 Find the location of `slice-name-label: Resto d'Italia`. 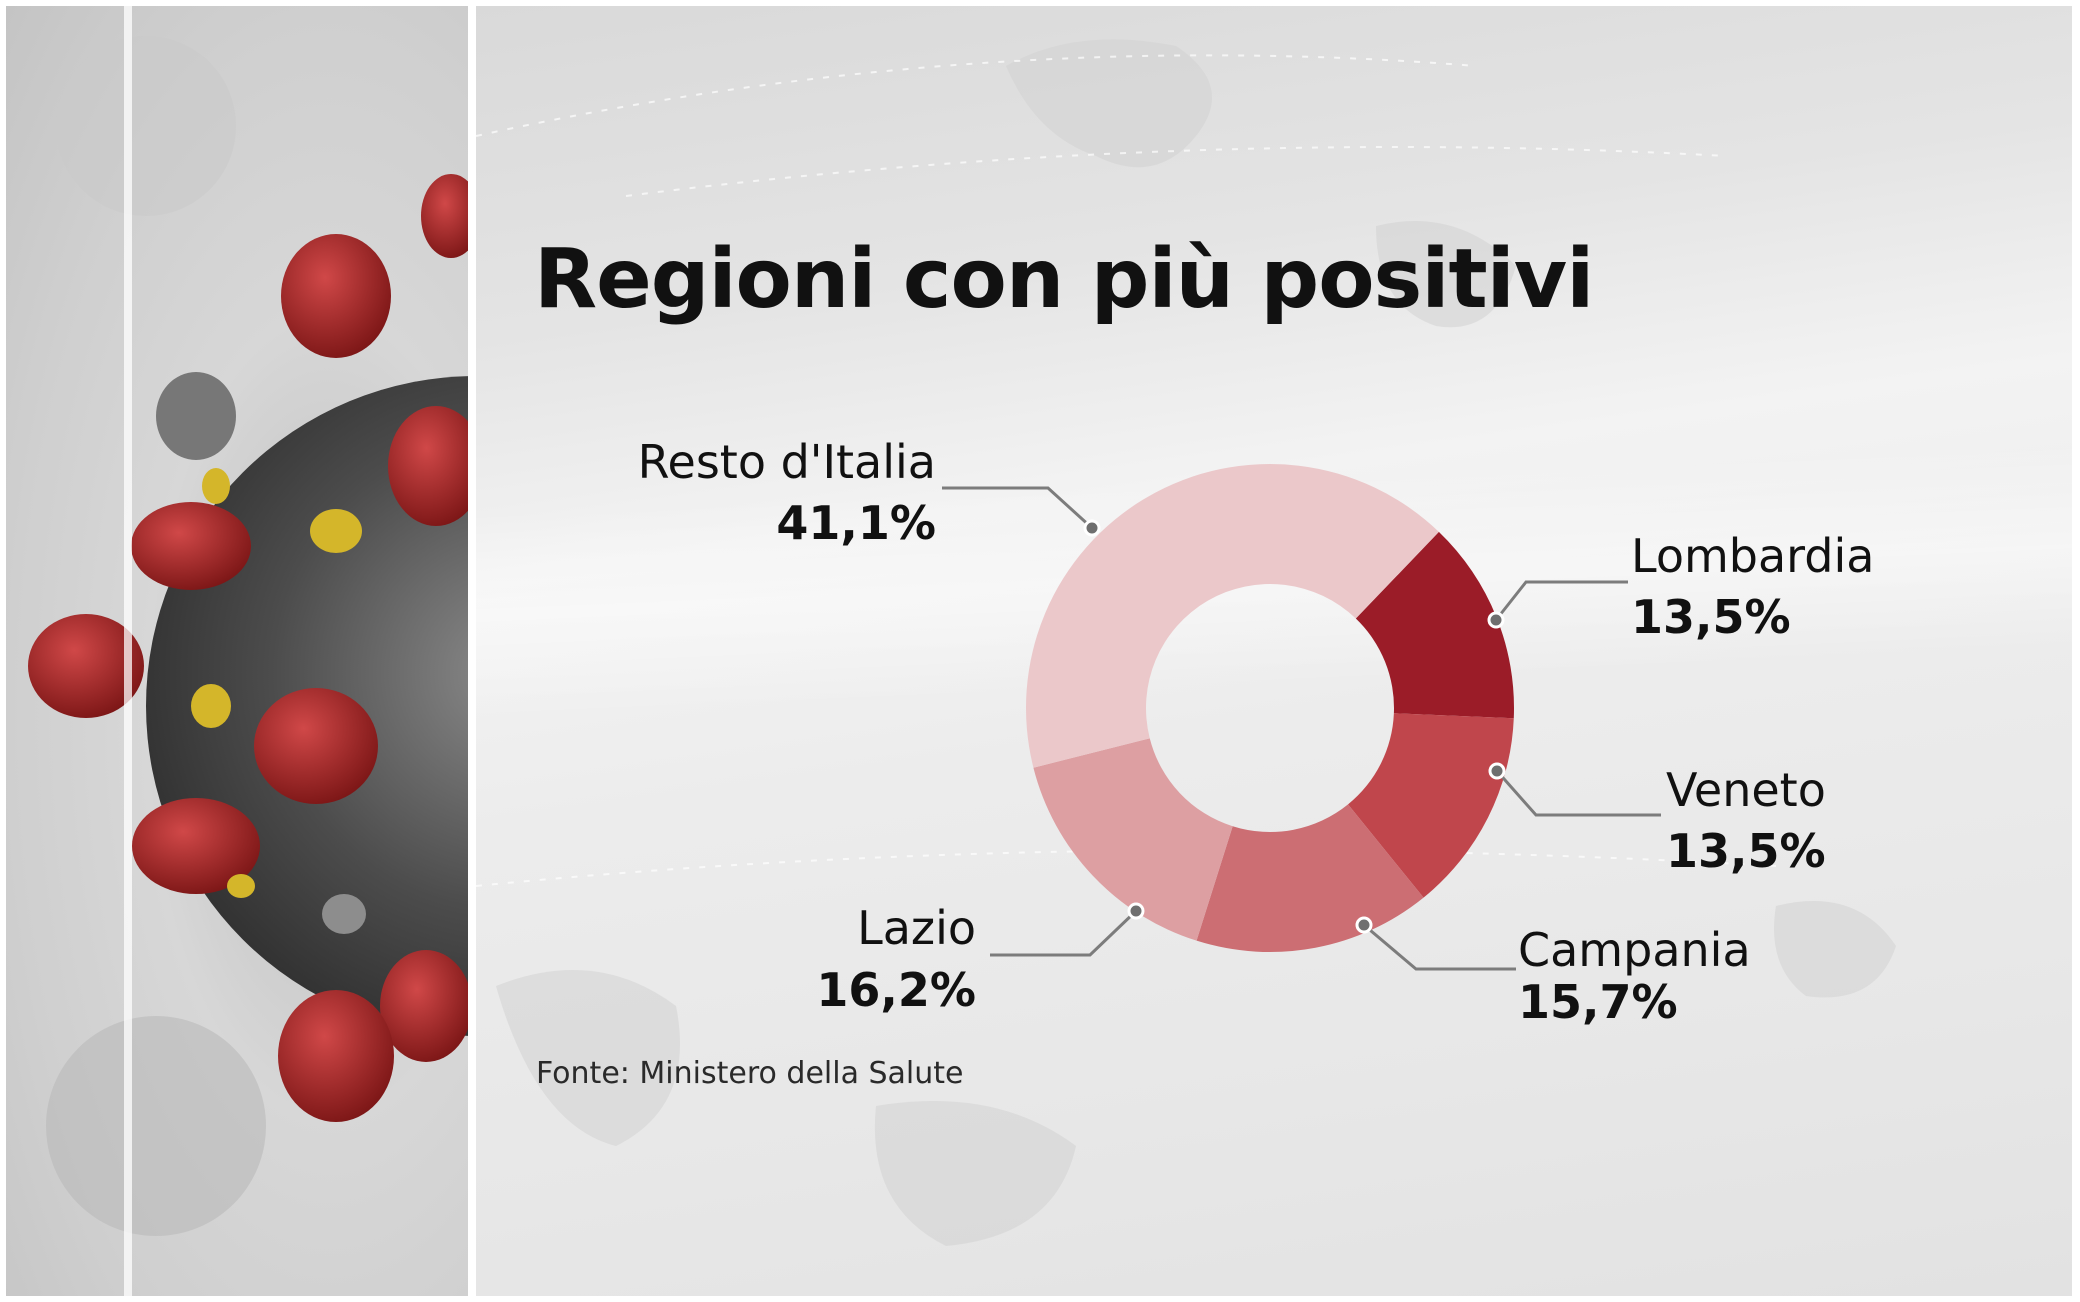

slice-name-label: Resto d'Italia is located at coordinates (787, 462).